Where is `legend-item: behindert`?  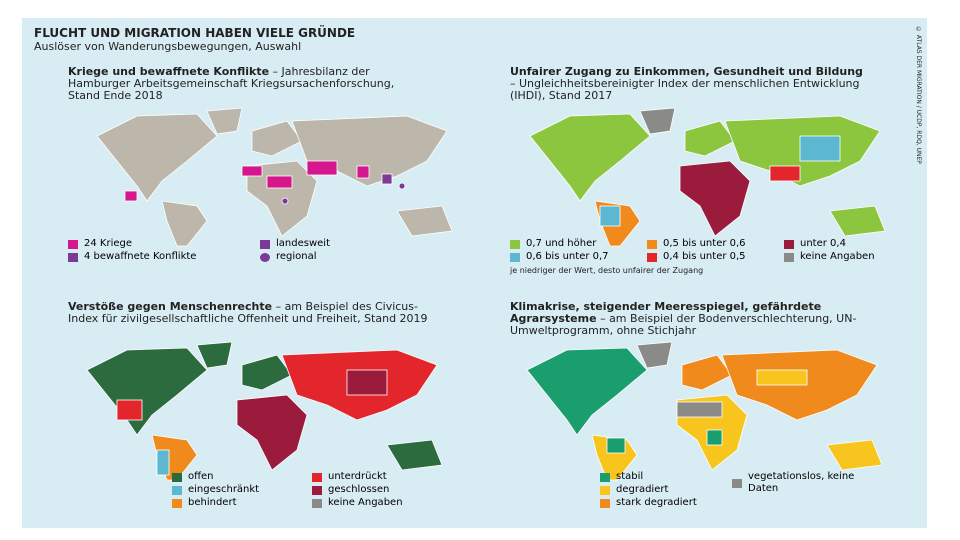 legend-item: behindert is located at coordinates (204, 503).